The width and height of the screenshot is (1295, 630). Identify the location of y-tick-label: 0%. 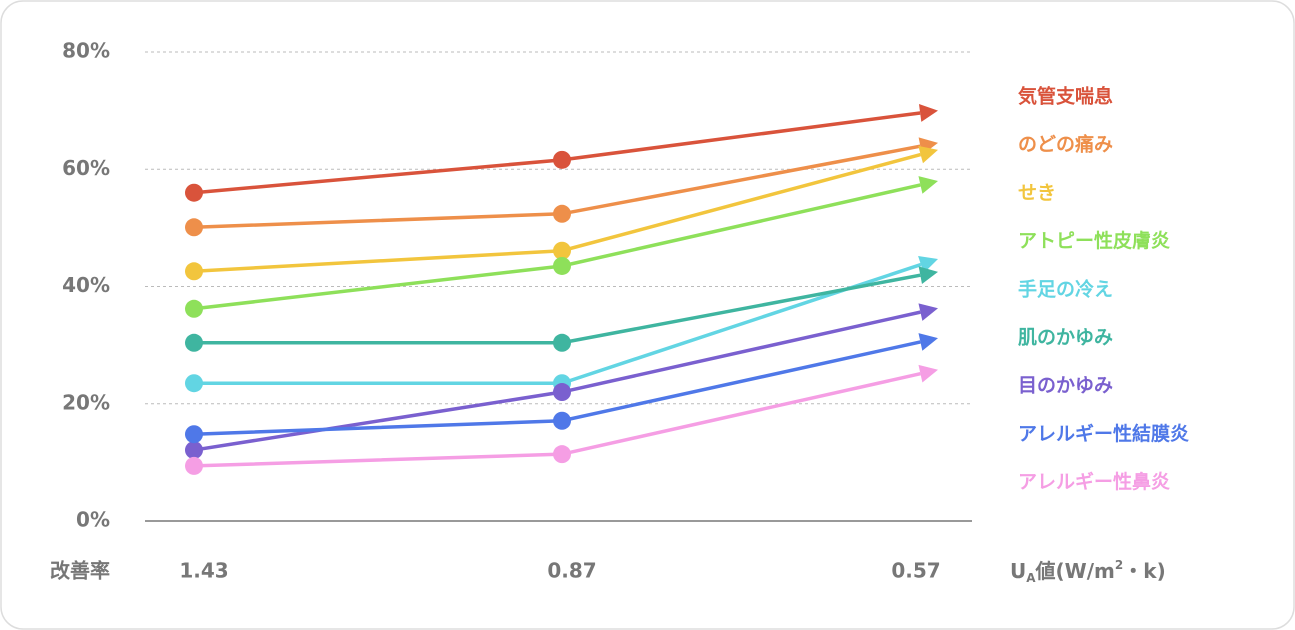
(93, 520).